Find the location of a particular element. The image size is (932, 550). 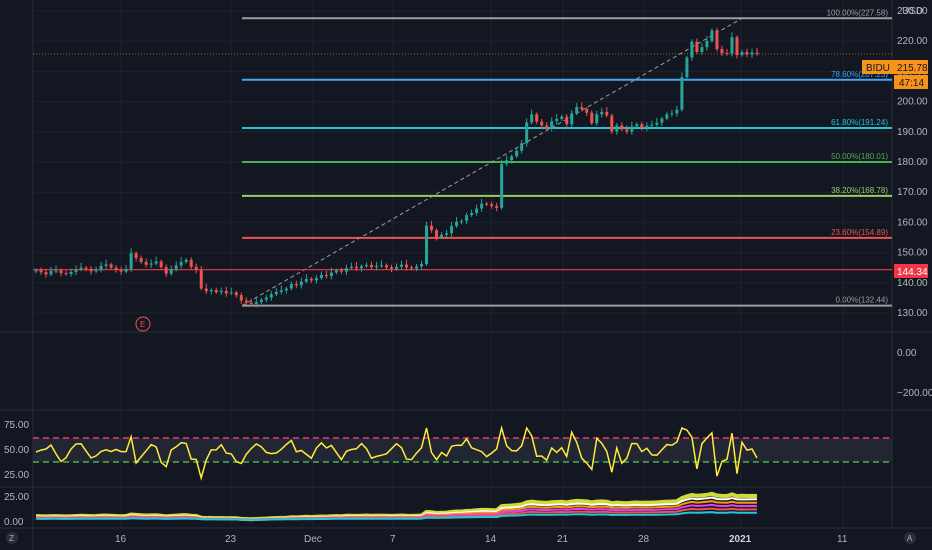

vol-series-line is located at coordinates (396, 516).